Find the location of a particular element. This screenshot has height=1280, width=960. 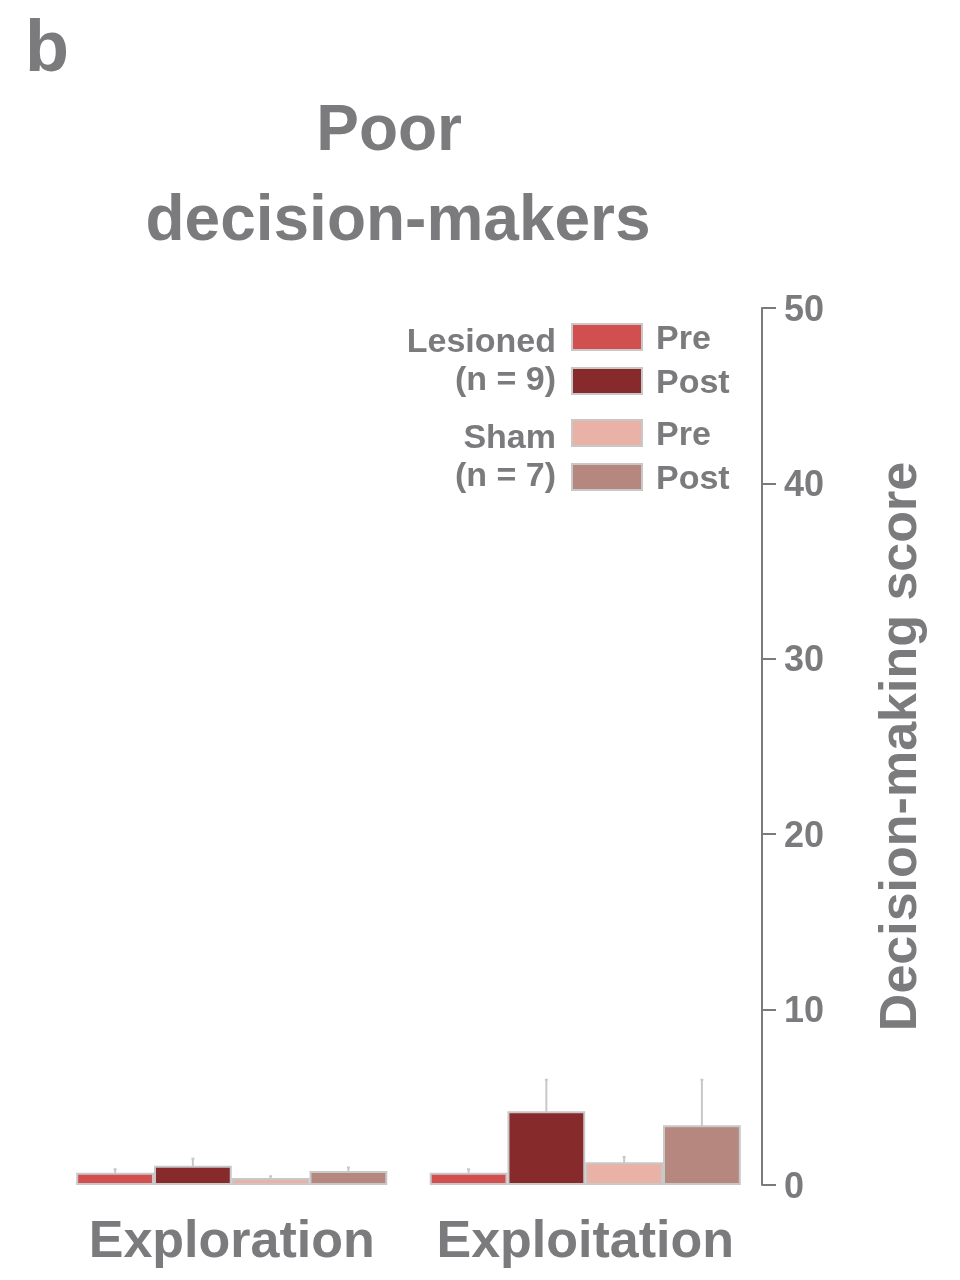

x-tick-label: Exploitation is located at coordinates (585, 1239).